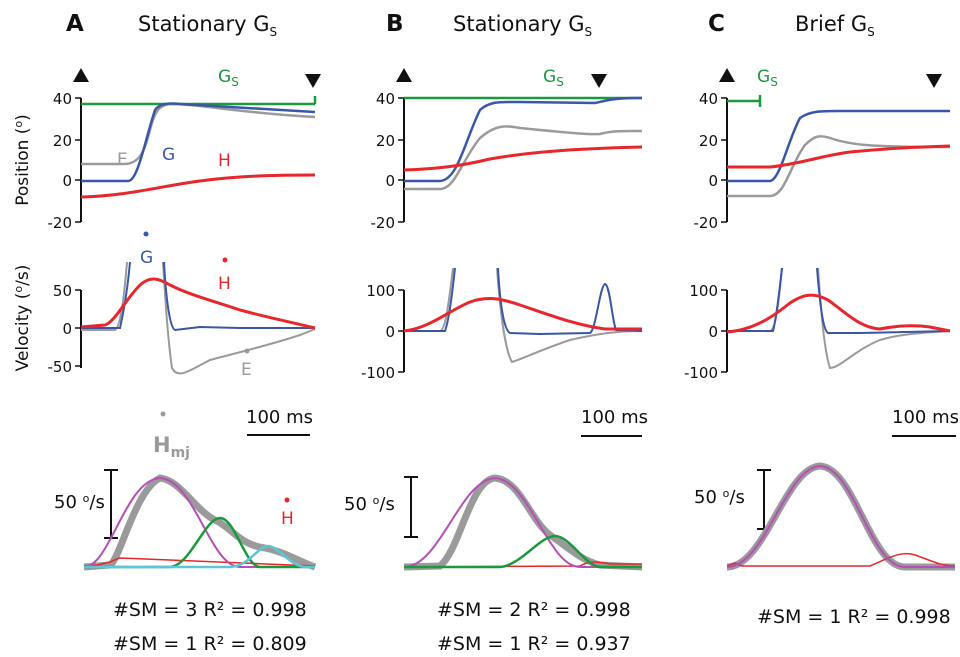 This screenshot has height=657, width=960. Describe the element at coordinates (534, 610) in the screenshot. I see `panel-b-stat-1: #SM = 2 R² = 0.998` at that location.